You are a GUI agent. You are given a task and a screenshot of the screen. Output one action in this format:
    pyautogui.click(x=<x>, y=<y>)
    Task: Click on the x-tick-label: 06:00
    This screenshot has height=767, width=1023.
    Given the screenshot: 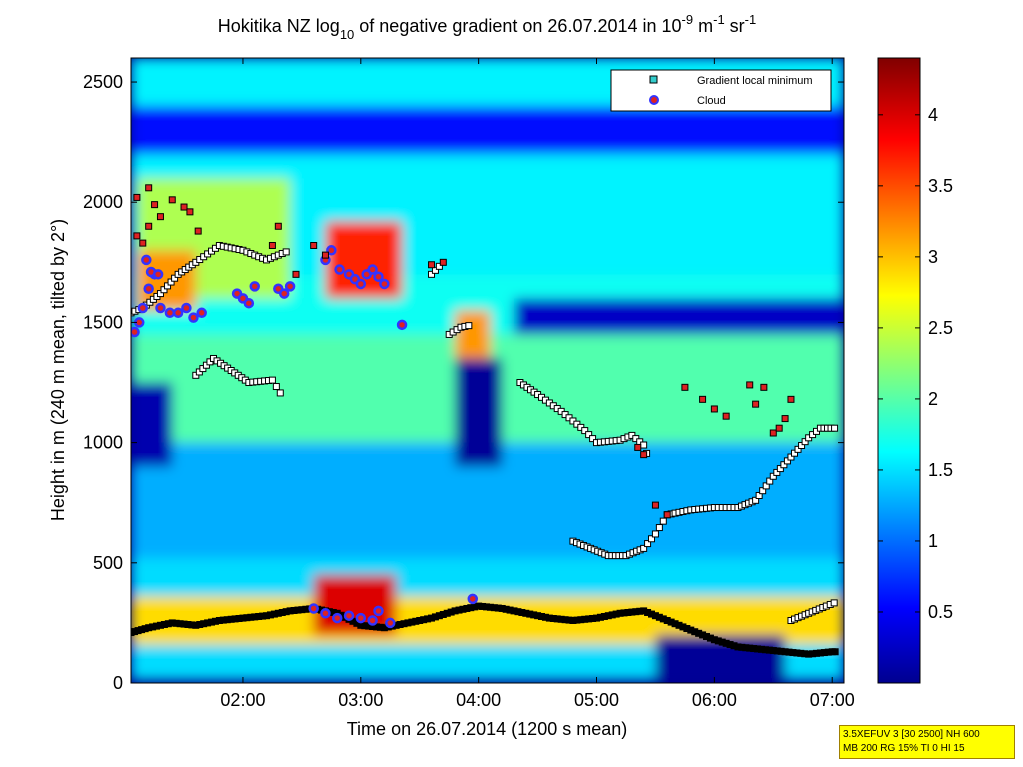 What is the action you would take?
    pyautogui.click(x=714, y=700)
    